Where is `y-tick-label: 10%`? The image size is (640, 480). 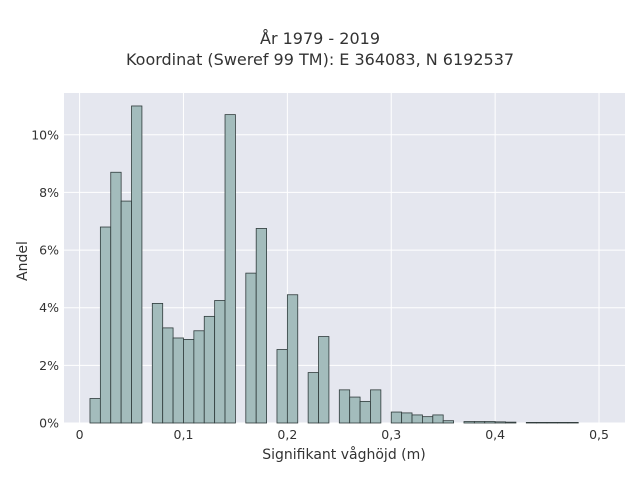
y-tick-label: 10% is located at coordinates (45, 134).